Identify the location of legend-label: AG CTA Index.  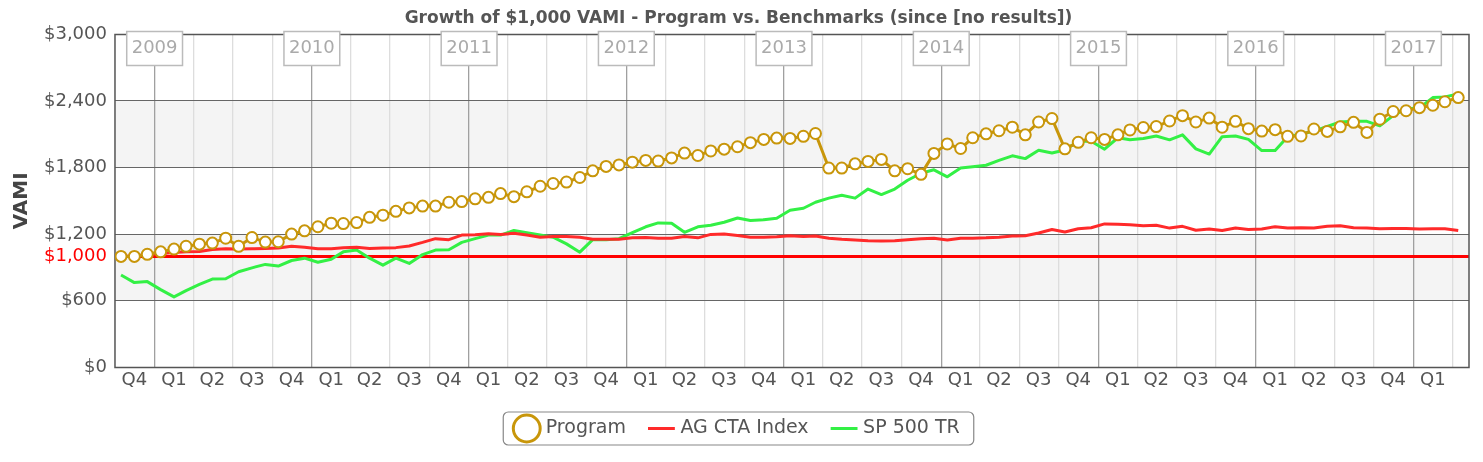
(744, 426).